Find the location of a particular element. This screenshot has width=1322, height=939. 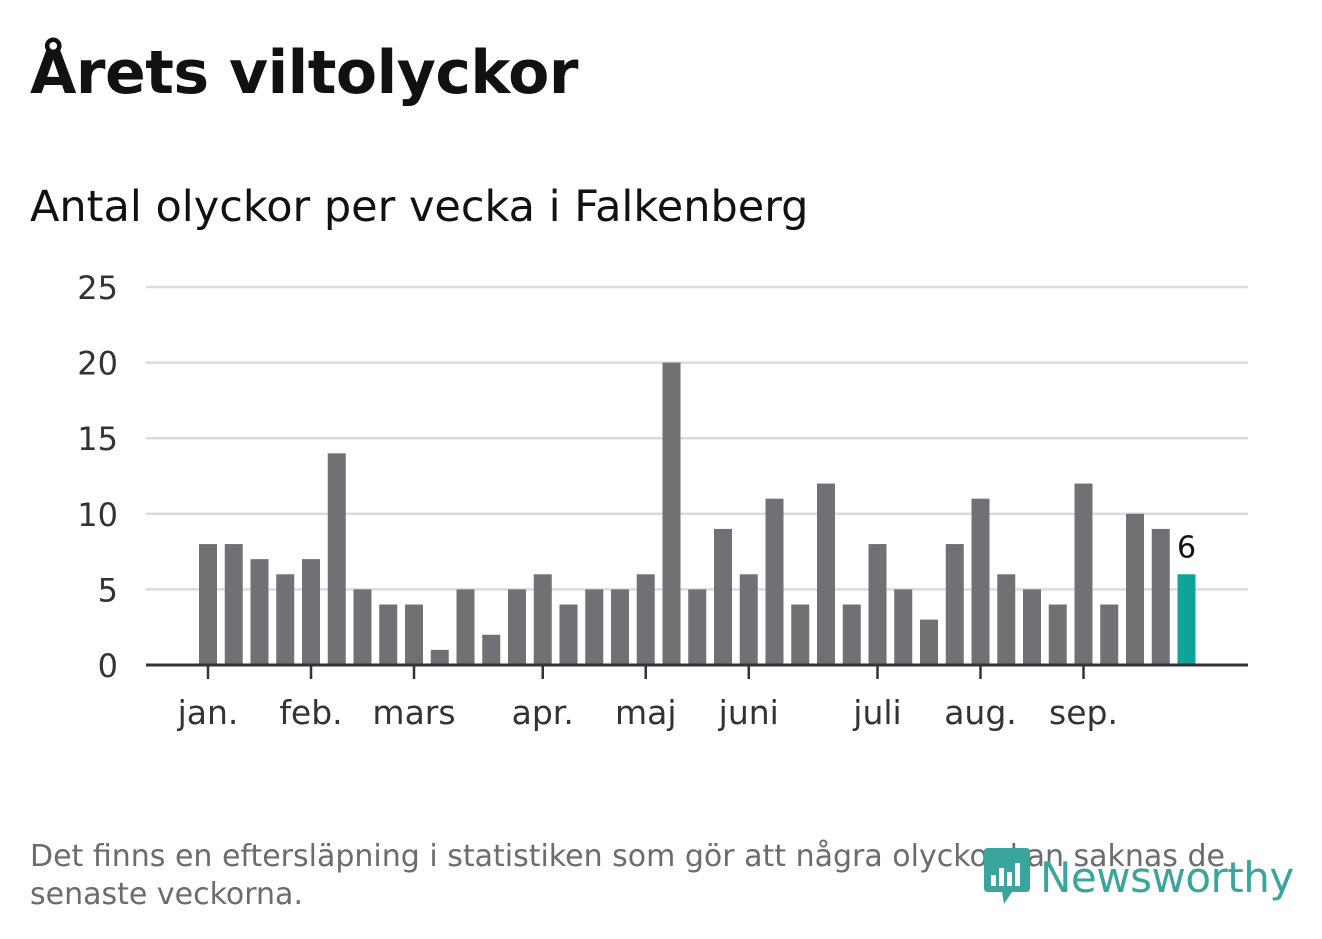

y-tick-label: 0 is located at coordinates (108, 666).